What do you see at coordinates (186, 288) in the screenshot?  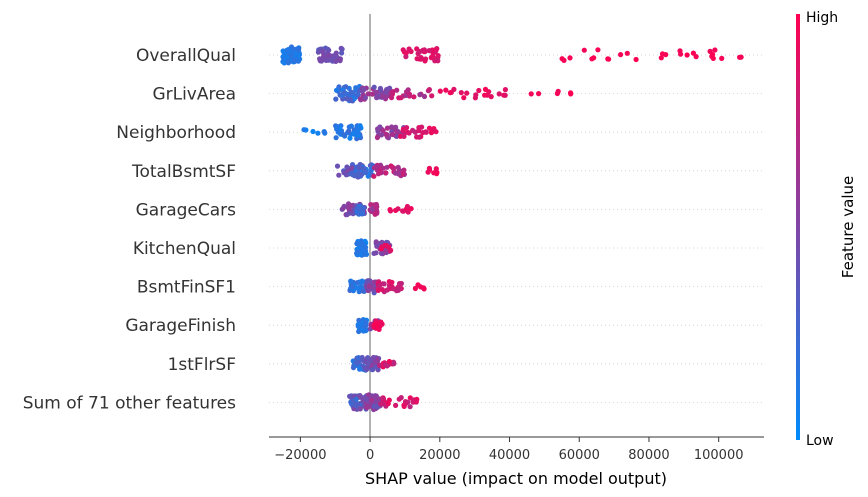 I see `feature-label: BsmtFinSF1` at bounding box center [186, 288].